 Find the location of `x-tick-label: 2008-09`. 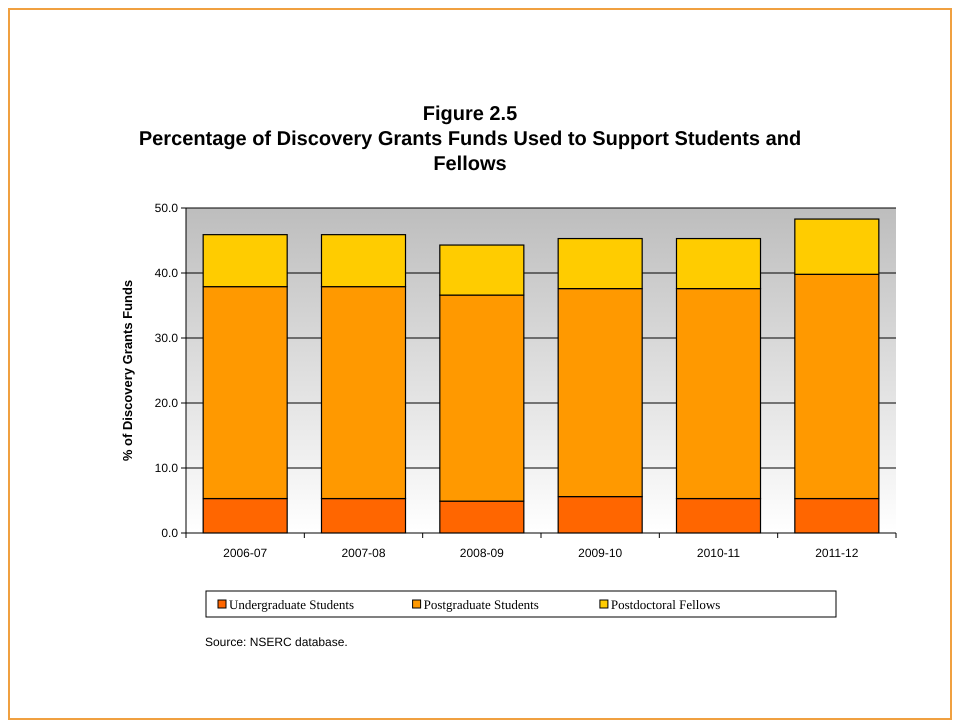

x-tick-label: 2008-09 is located at coordinates (482, 553).